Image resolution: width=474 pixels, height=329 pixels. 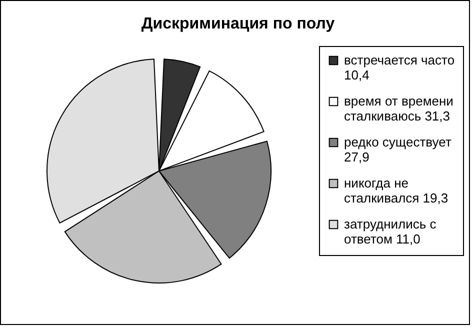 I want to click on chart-title: Дискриминация по полу, so click(x=238, y=24).